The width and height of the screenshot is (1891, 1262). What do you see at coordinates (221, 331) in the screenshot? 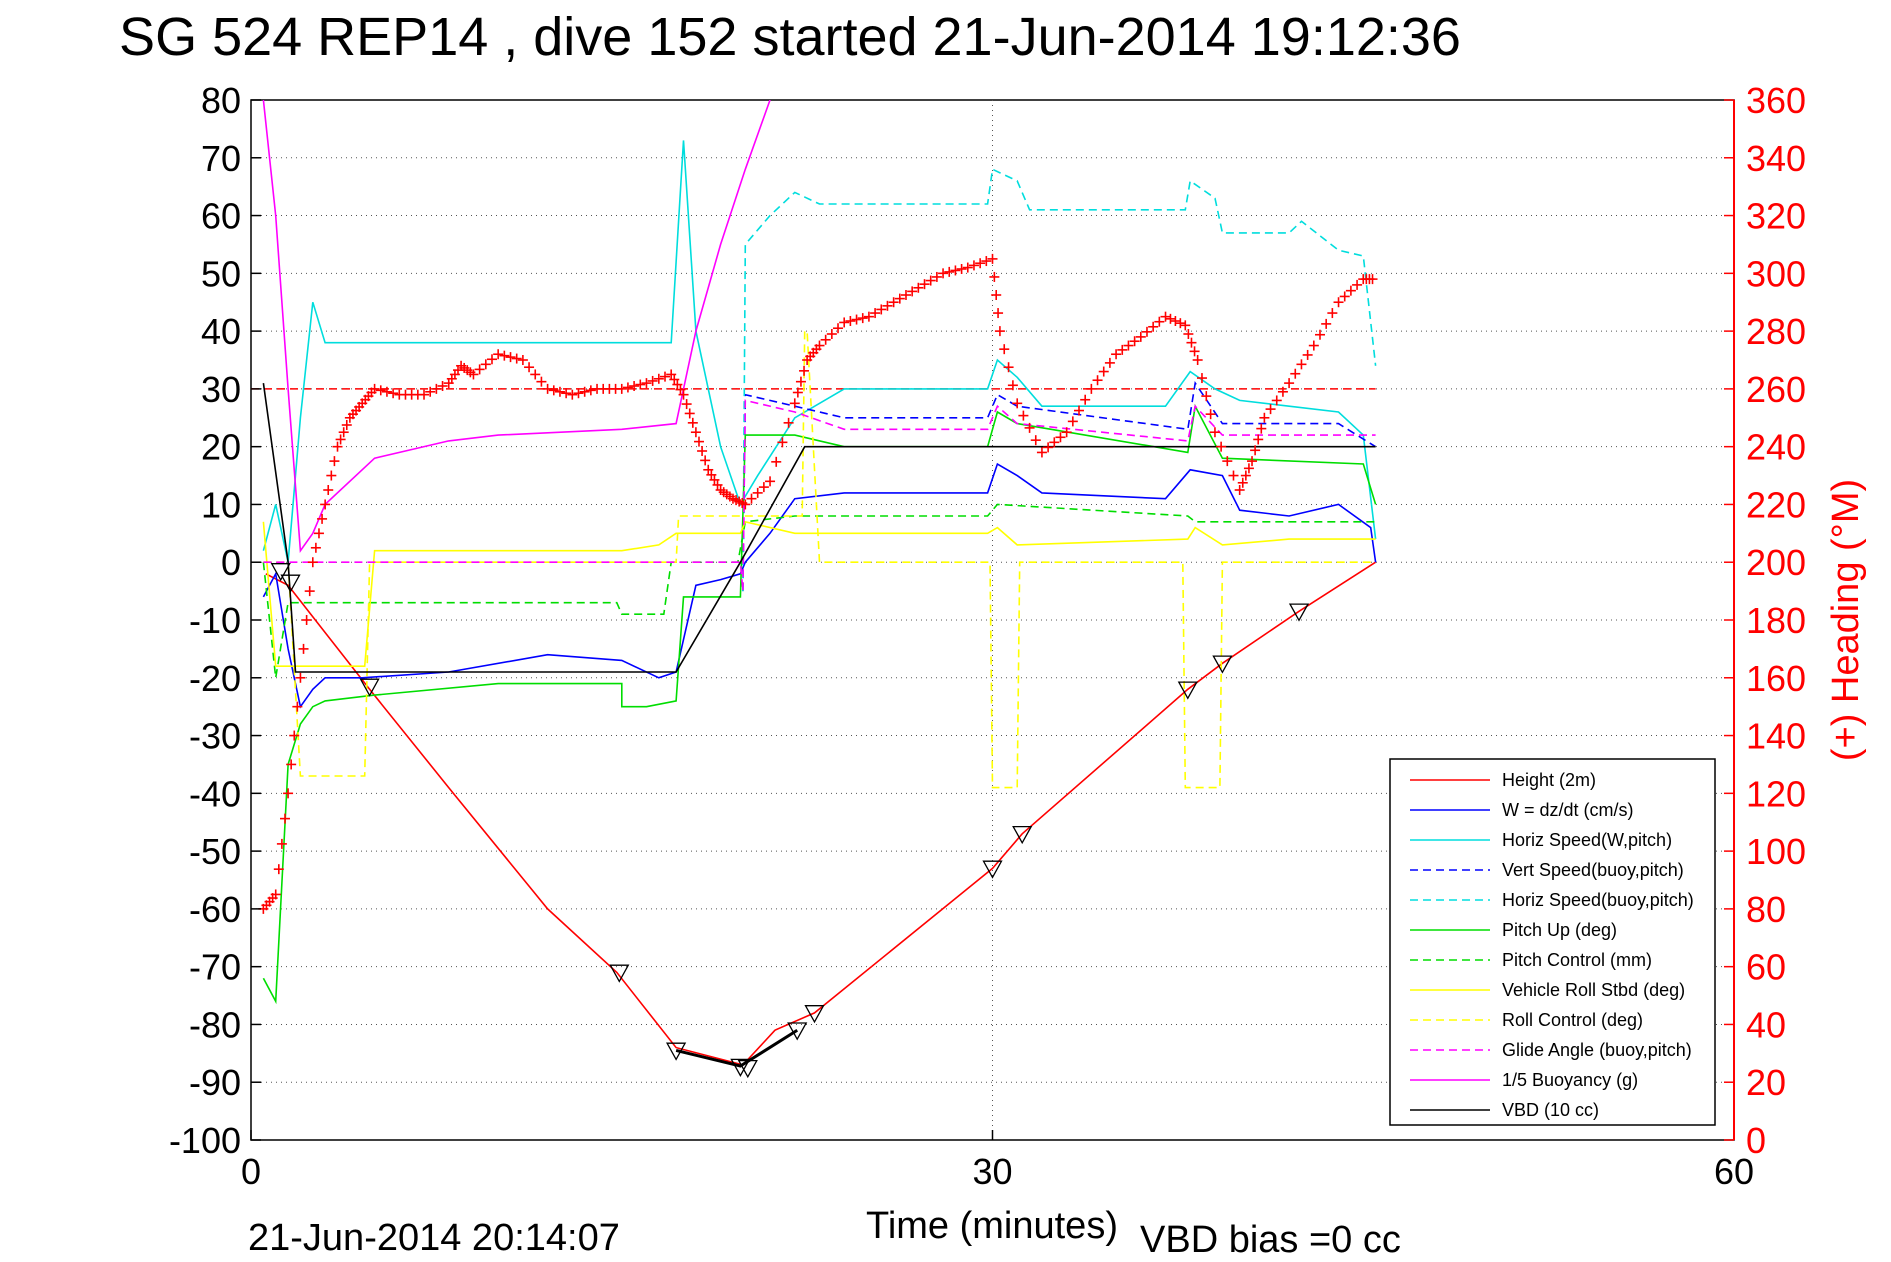
I see `y-tick-label: 40` at bounding box center [221, 331].